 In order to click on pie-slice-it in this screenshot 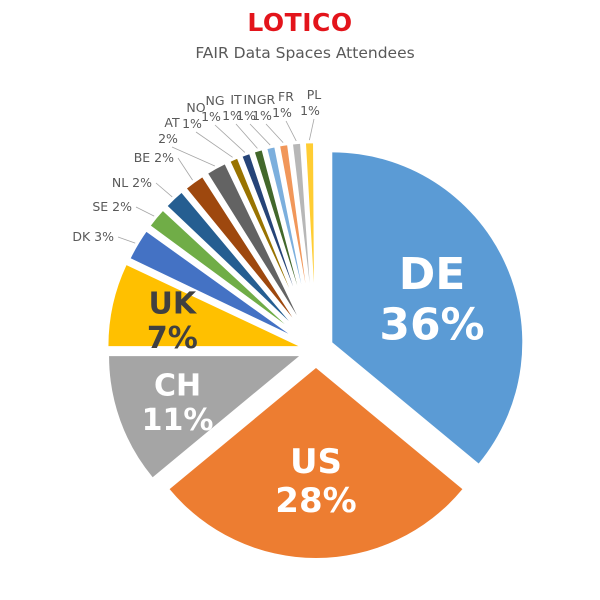, I will do `click(282, 240)`.